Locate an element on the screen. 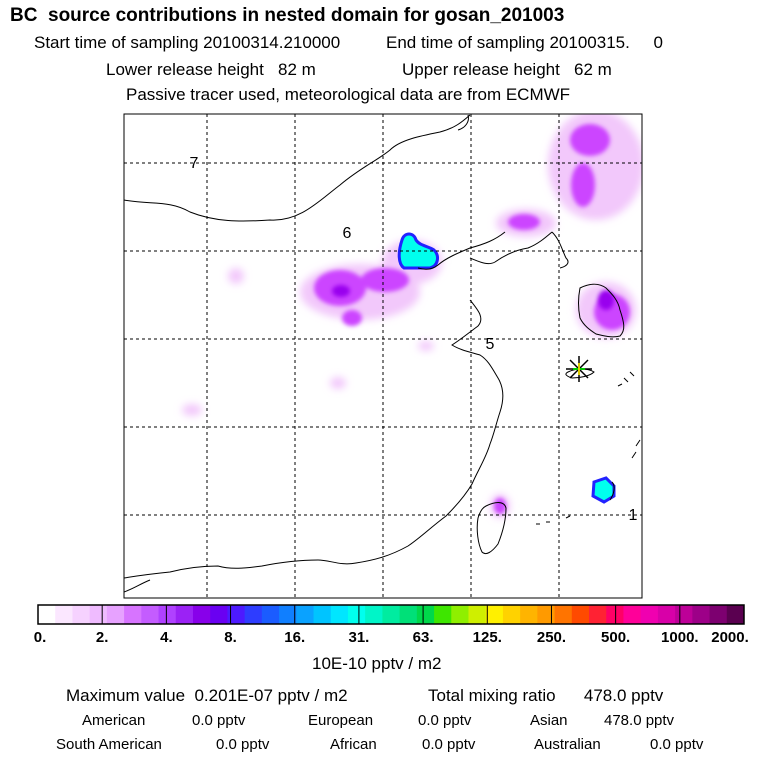 The width and height of the screenshot is (768, 768). contour-label-1: 1 is located at coordinates (633, 515).